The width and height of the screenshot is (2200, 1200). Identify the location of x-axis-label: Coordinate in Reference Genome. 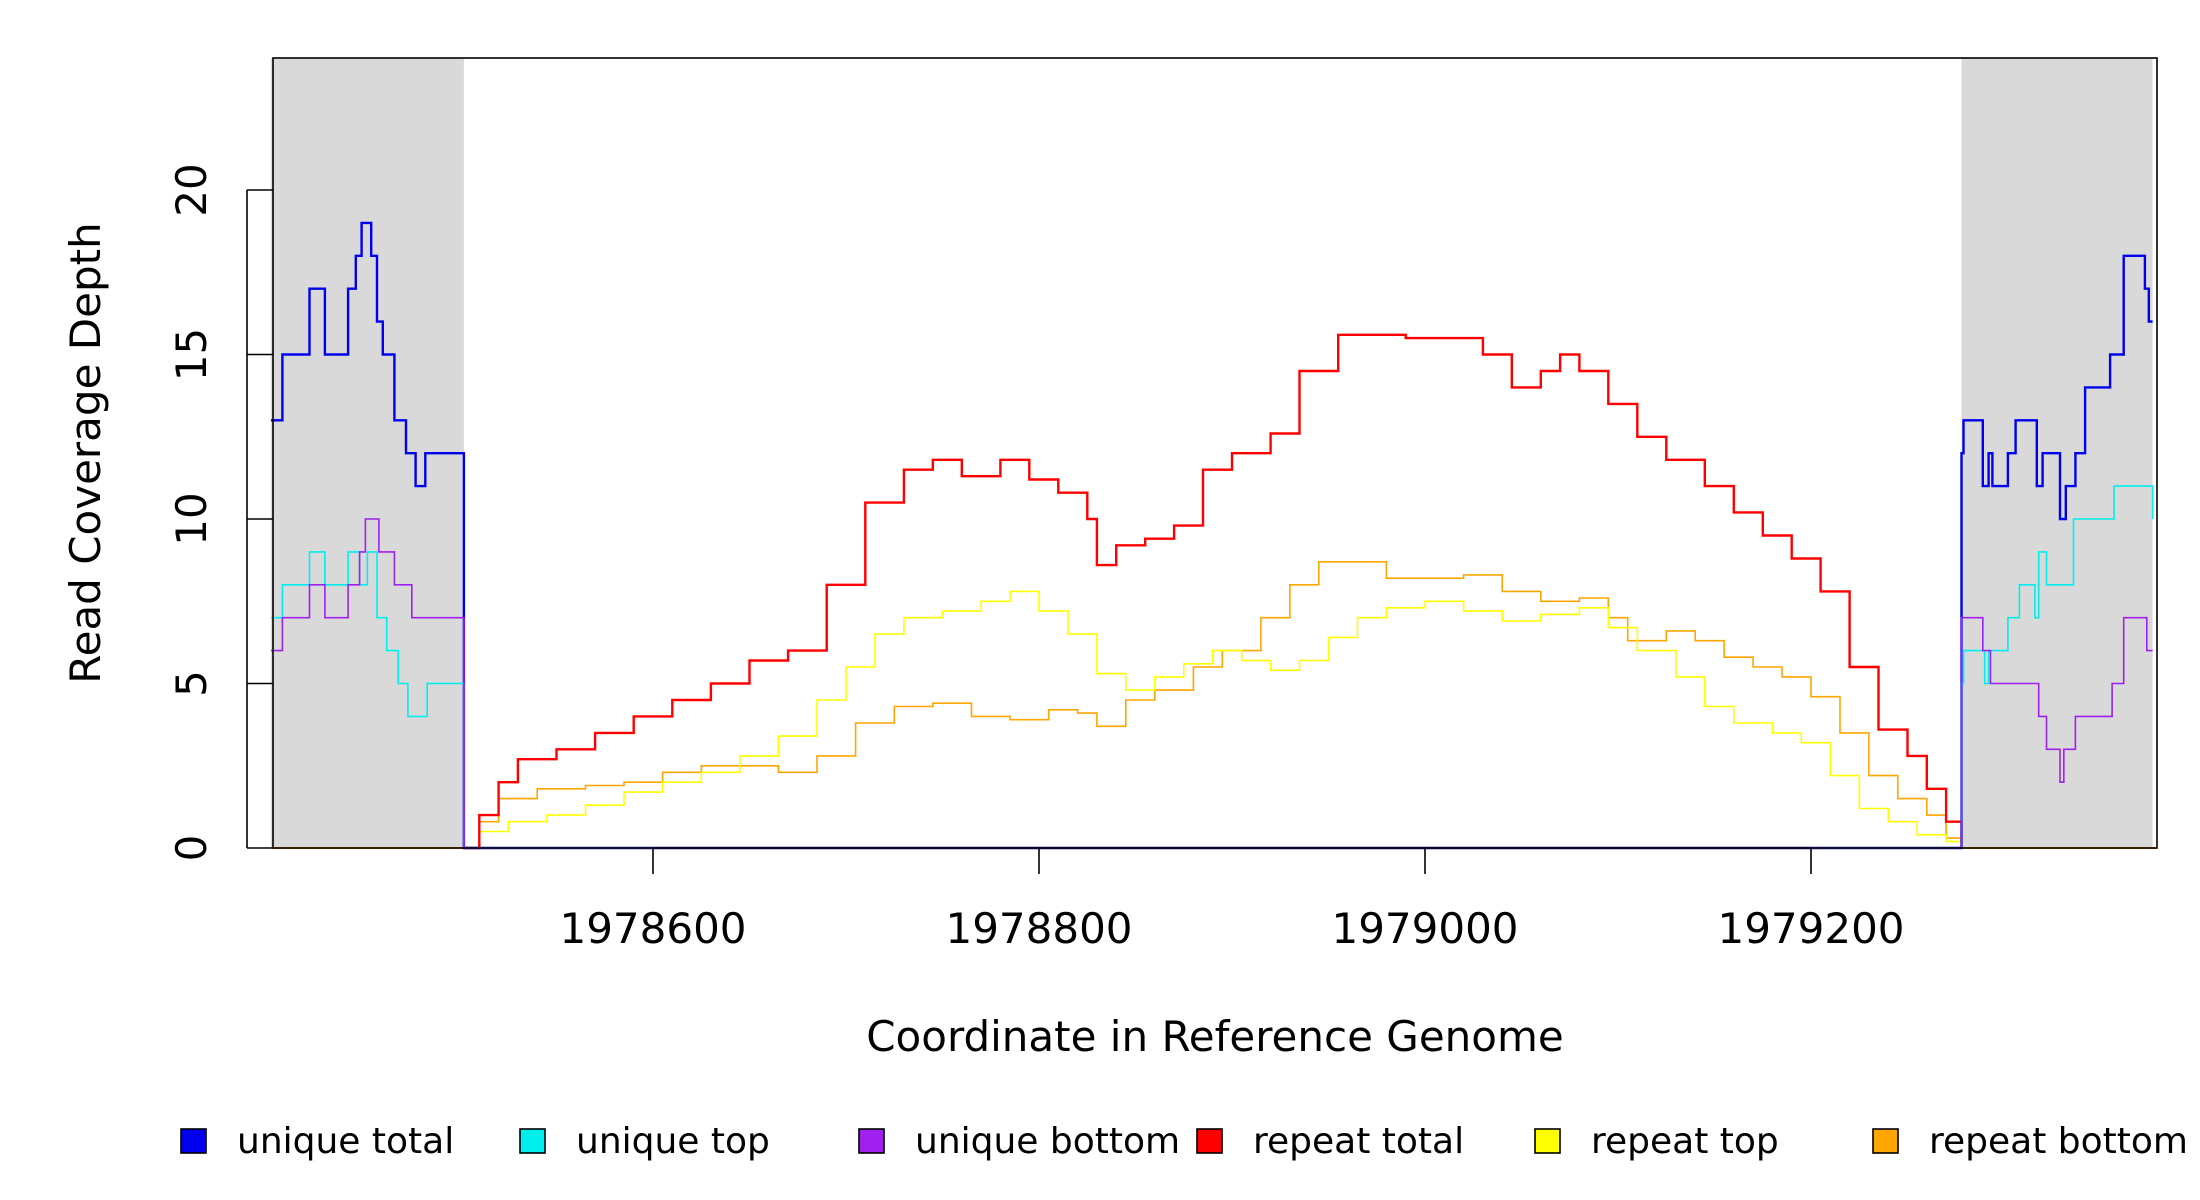
(1215, 1036).